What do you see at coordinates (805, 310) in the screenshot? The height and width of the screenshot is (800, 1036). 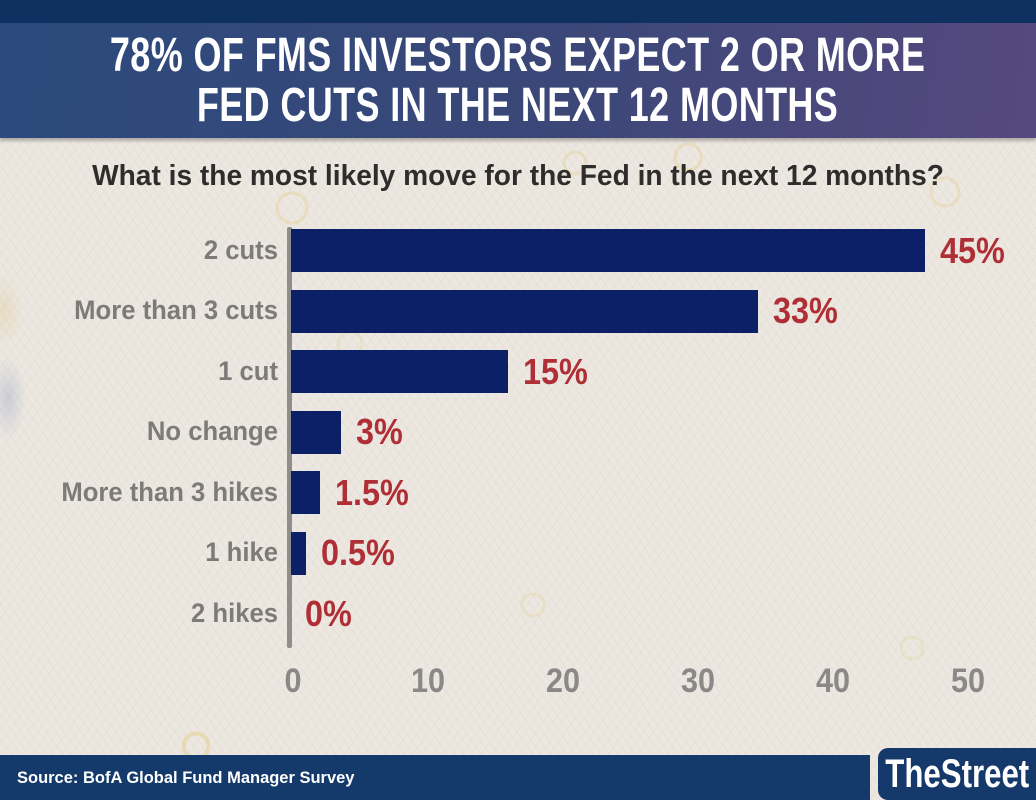 I see `value-label: 33%` at bounding box center [805, 310].